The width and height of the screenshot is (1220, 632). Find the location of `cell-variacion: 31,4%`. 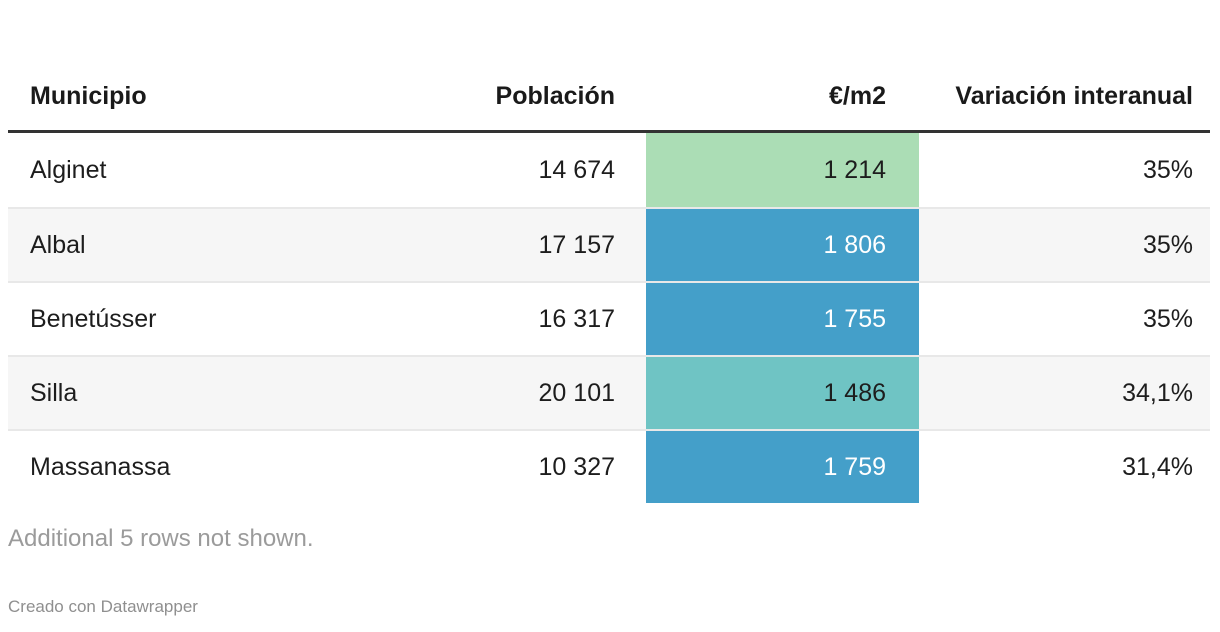

cell-variacion: 31,4% is located at coordinates (1157, 466).